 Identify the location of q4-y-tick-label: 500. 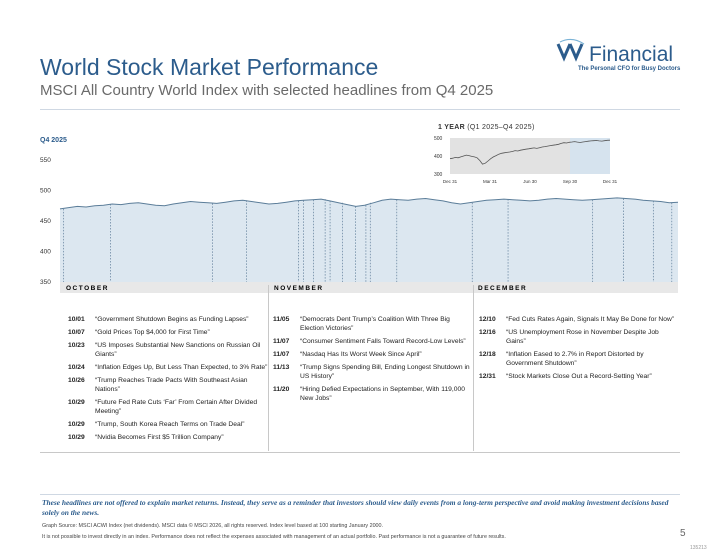
(45, 191).